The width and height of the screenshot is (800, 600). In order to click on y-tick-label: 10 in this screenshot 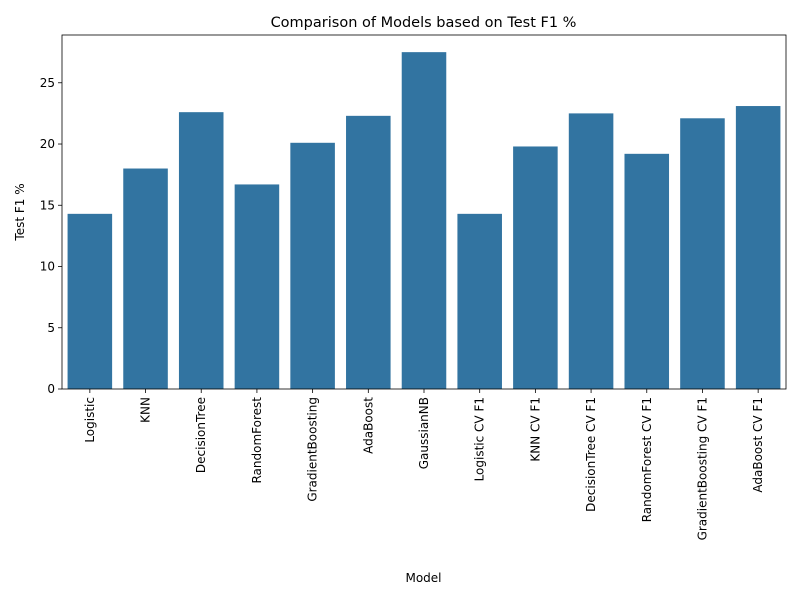, I will do `click(47, 267)`.